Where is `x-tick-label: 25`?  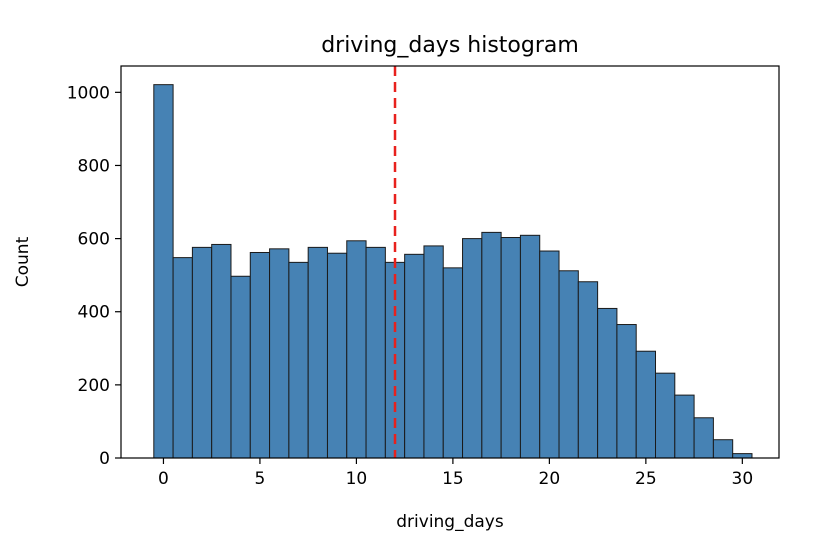
x-tick-label: 25 is located at coordinates (646, 479).